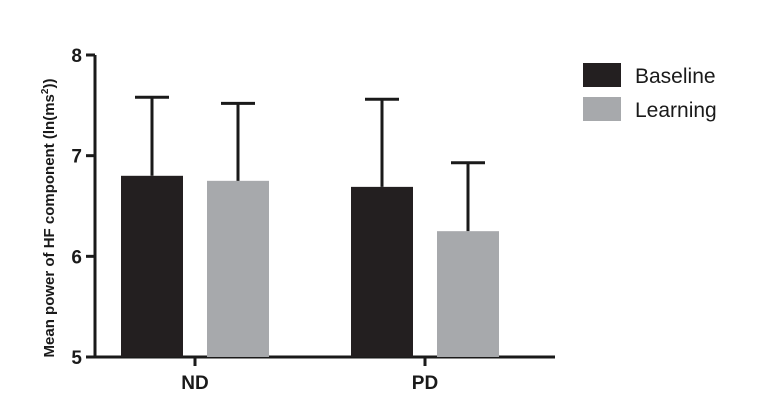 The height and width of the screenshot is (407, 772). What do you see at coordinates (76, 358) in the screenshot?
I see `y-tick-label-5: 5` at bounding box center [76, 358].